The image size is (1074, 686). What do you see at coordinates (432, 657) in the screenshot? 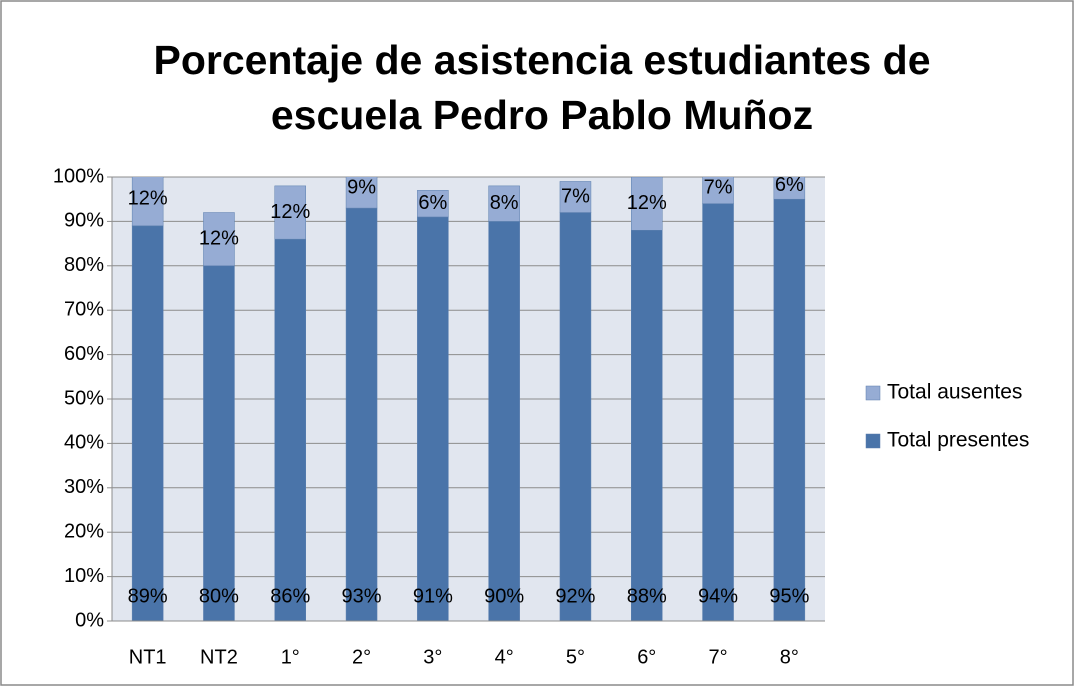
I see `x-tick-label: 3°` at bounding box center [432, 657].